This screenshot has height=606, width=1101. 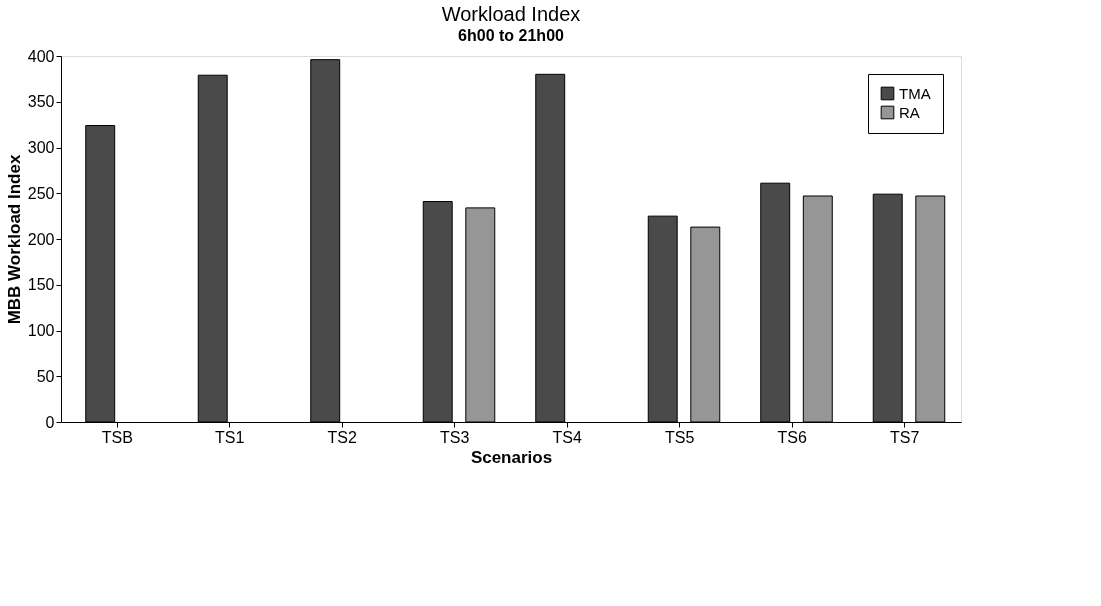 I want to click on y-tick-label: 400, so click(x=41, y=56).